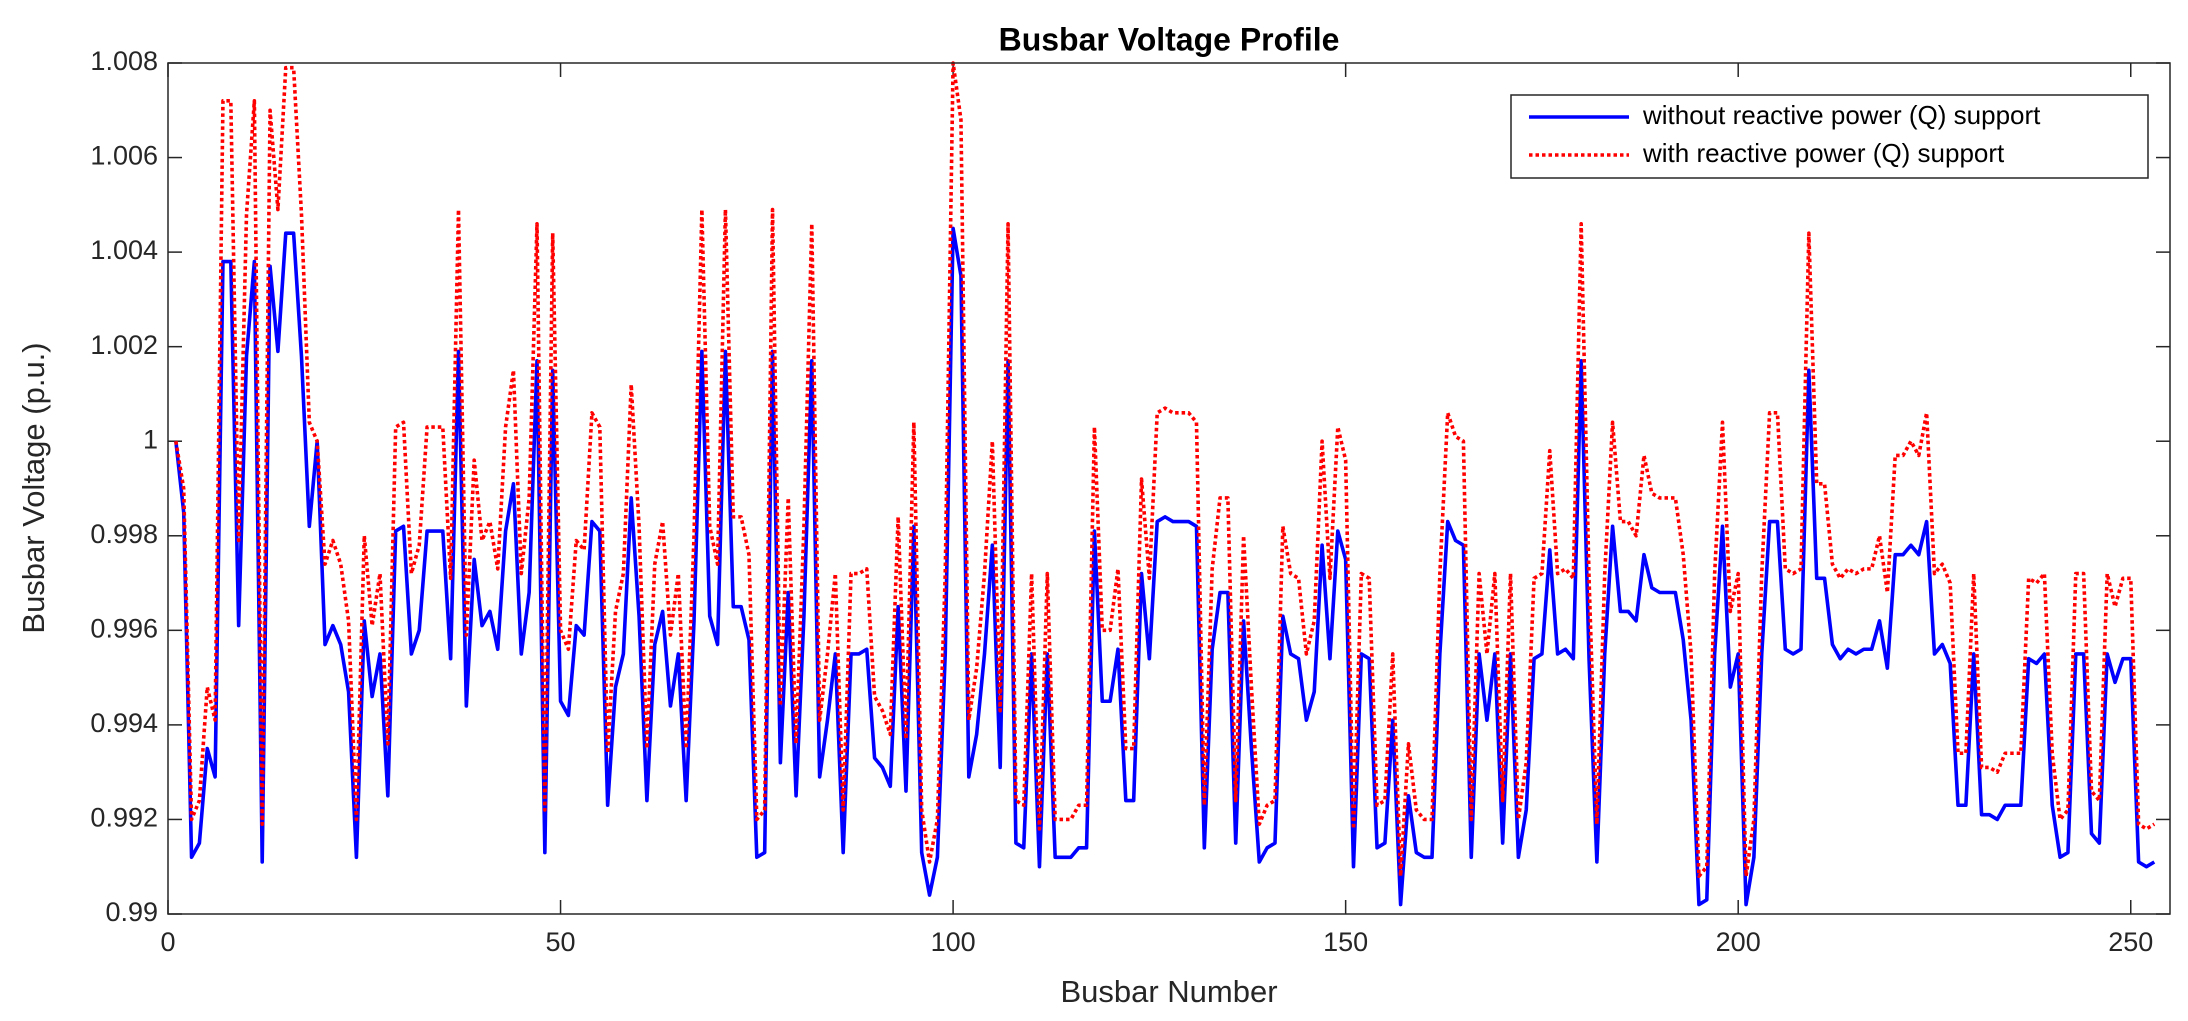 This screenshot has height=1021, width=2188. What do you see at coordinates (1829, 136) in the screenshot?
I see `legend-box` at bounding box center [1829, 136].